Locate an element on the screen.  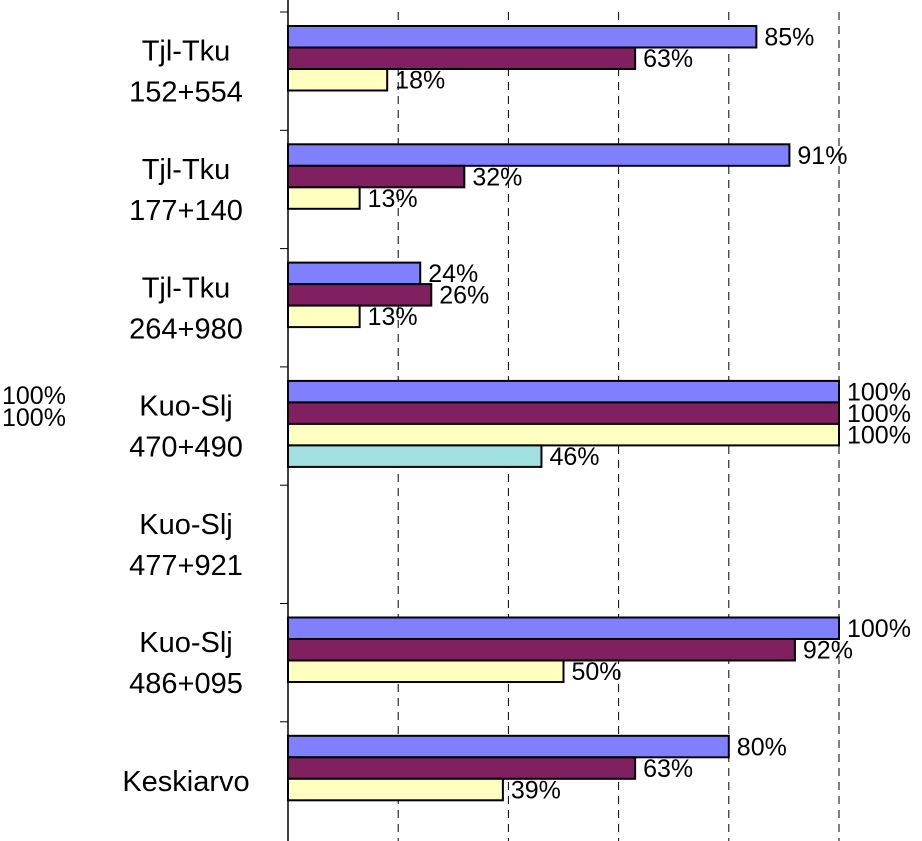
data-label: 32% is located at coordinates (497, 177).